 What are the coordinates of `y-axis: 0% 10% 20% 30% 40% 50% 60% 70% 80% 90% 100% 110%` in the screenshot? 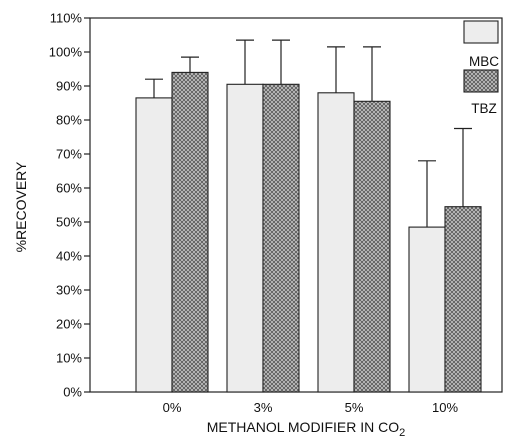 It's located at (69, 205).